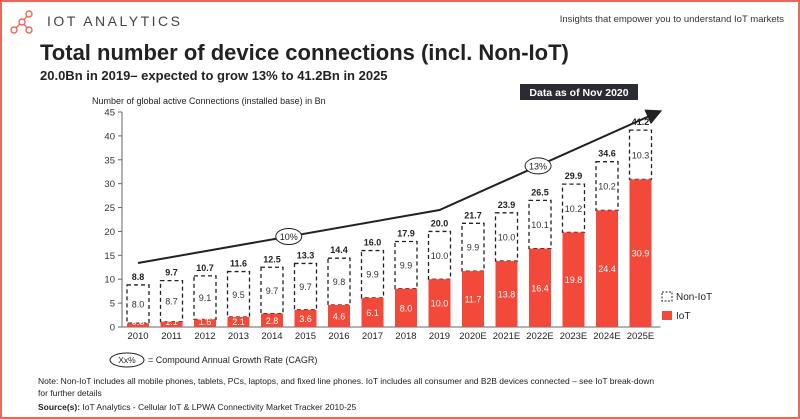  Describe the element at coordinates (109, 113) in the screenshot. I see `y-tick-label: 45` at that location.